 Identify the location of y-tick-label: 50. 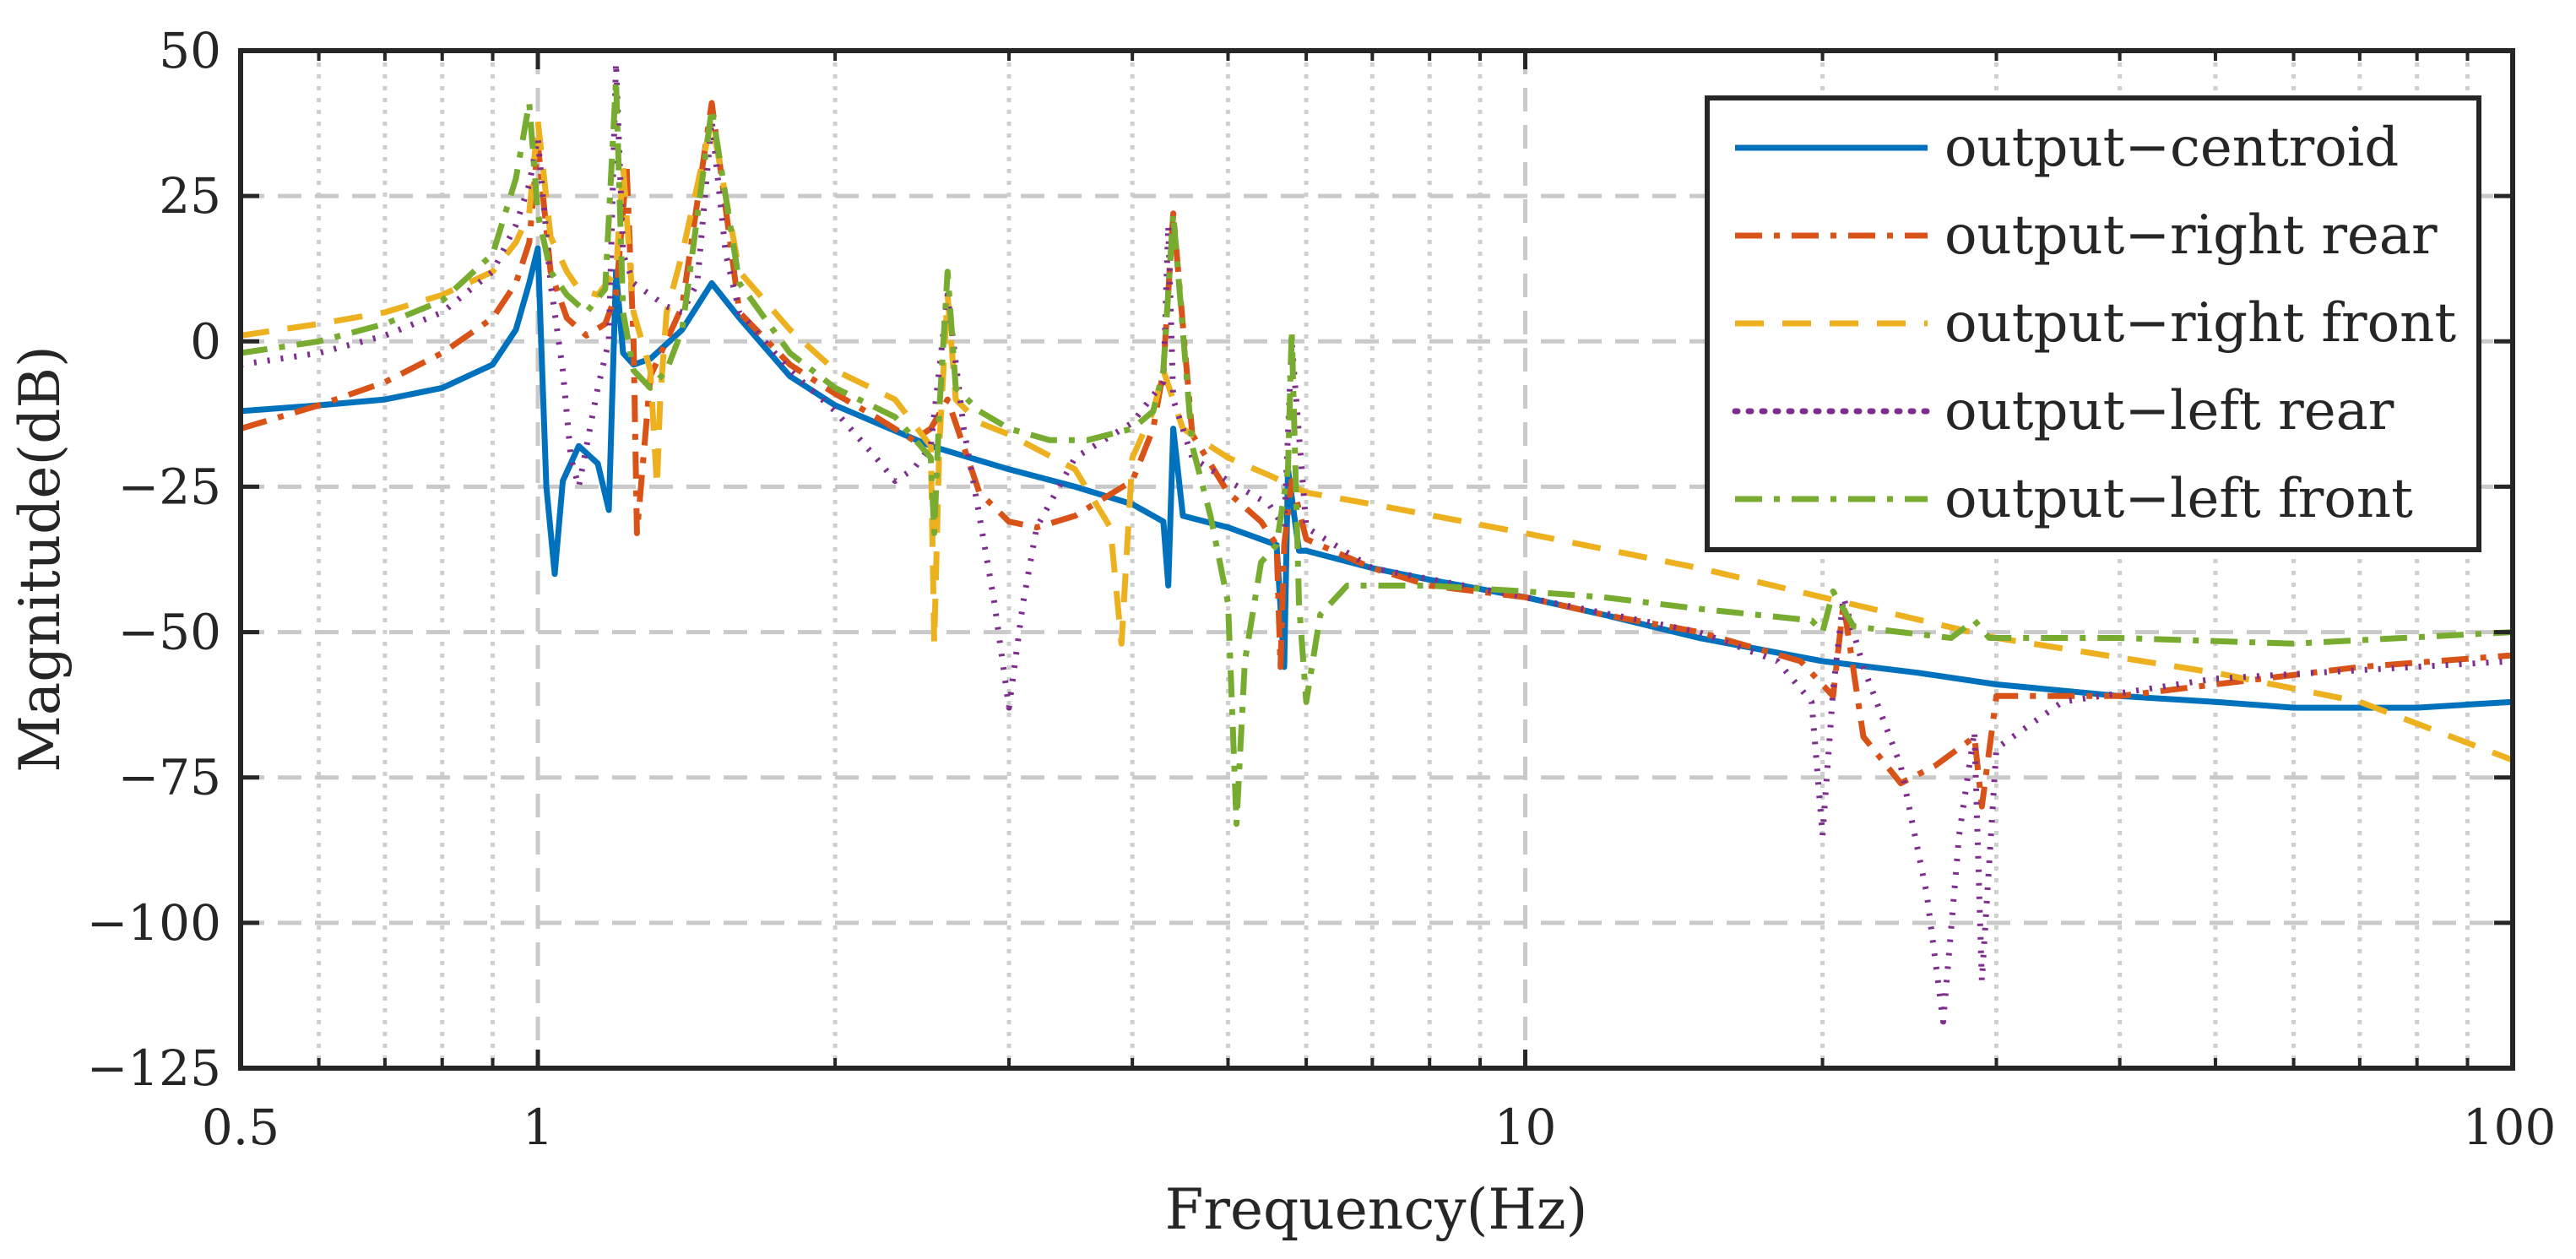
(190, 50).